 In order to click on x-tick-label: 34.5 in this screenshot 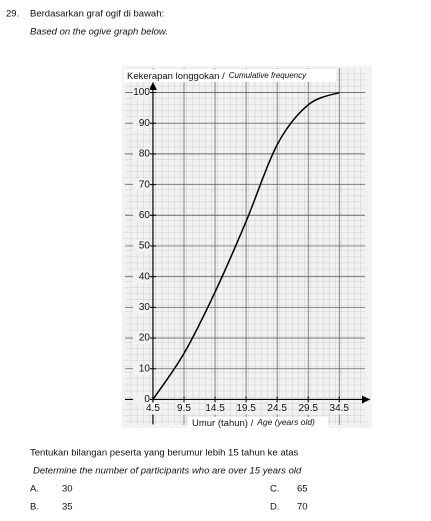, I will do `click(340, 408)`.